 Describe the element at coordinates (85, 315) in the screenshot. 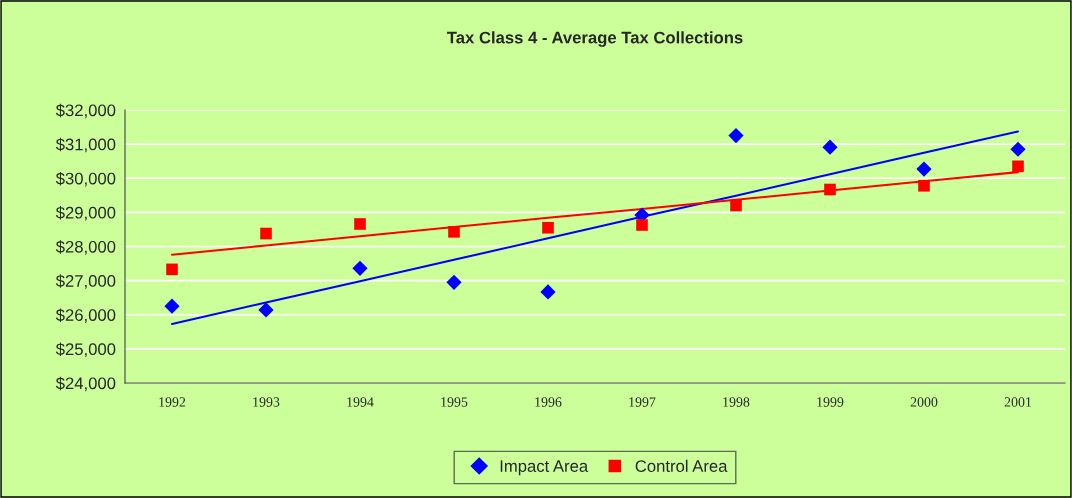

I see `y-tick-label: $26,000` at that location.